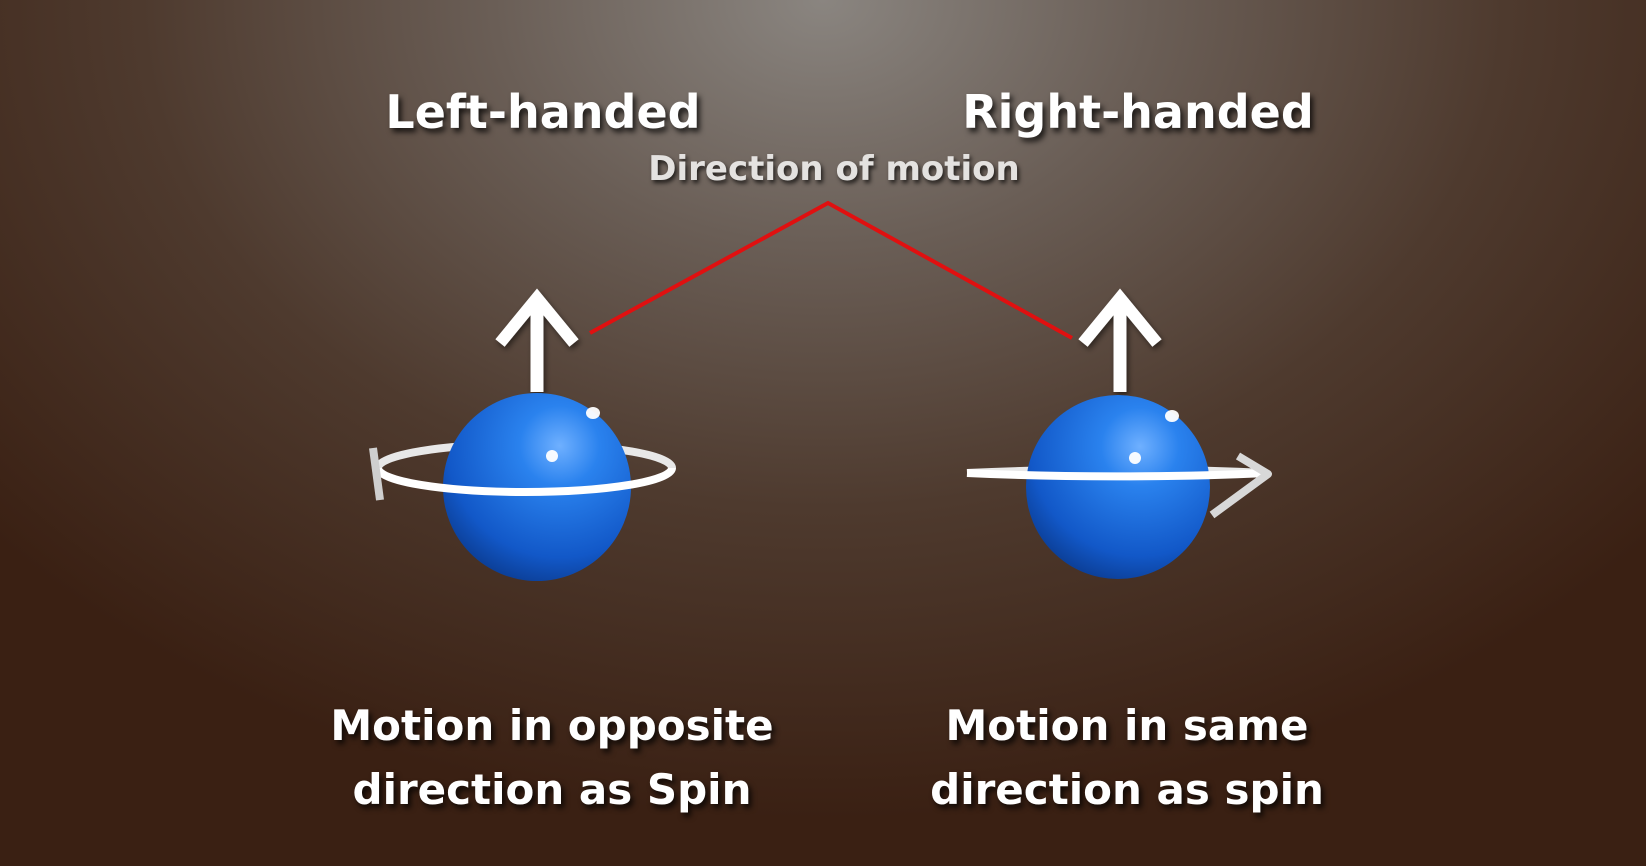  Describe the element at coordinates (1120, 340) in the screenshot. I see `right-direction-arrow-icon` at that location.